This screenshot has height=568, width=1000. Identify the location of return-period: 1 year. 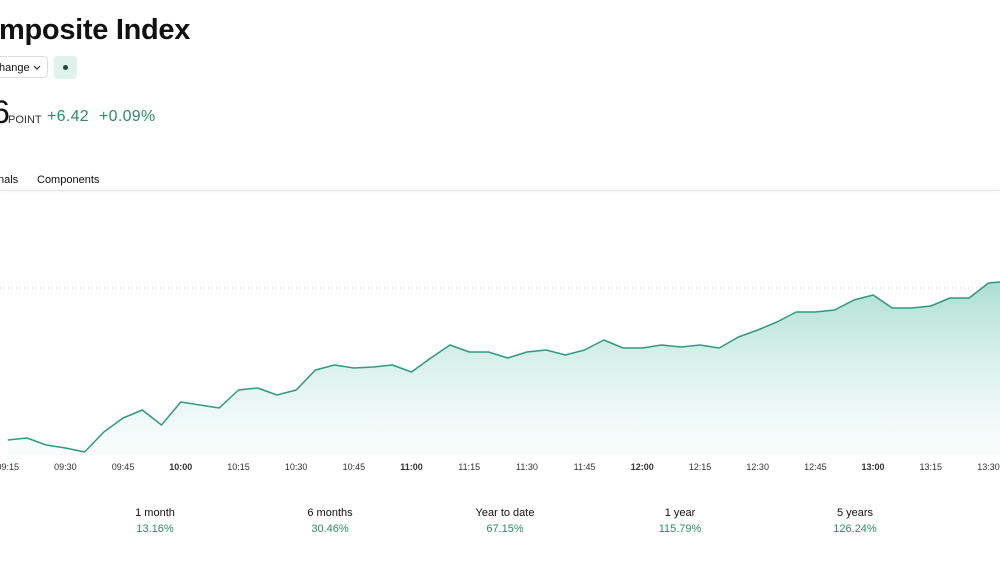
(680, 513).